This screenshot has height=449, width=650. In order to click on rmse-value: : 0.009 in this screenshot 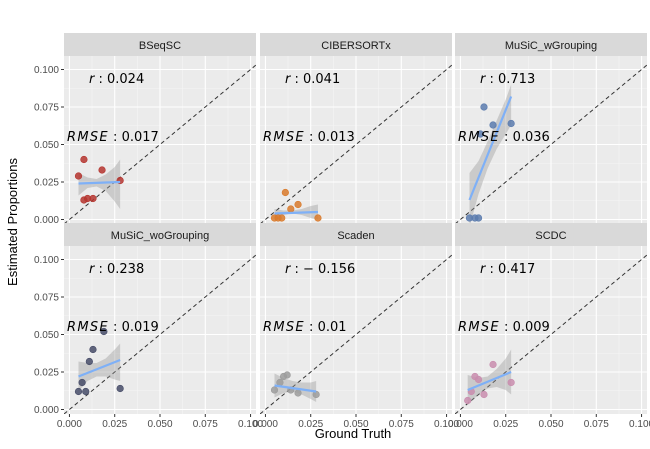, I will do `click(525, 327)`.